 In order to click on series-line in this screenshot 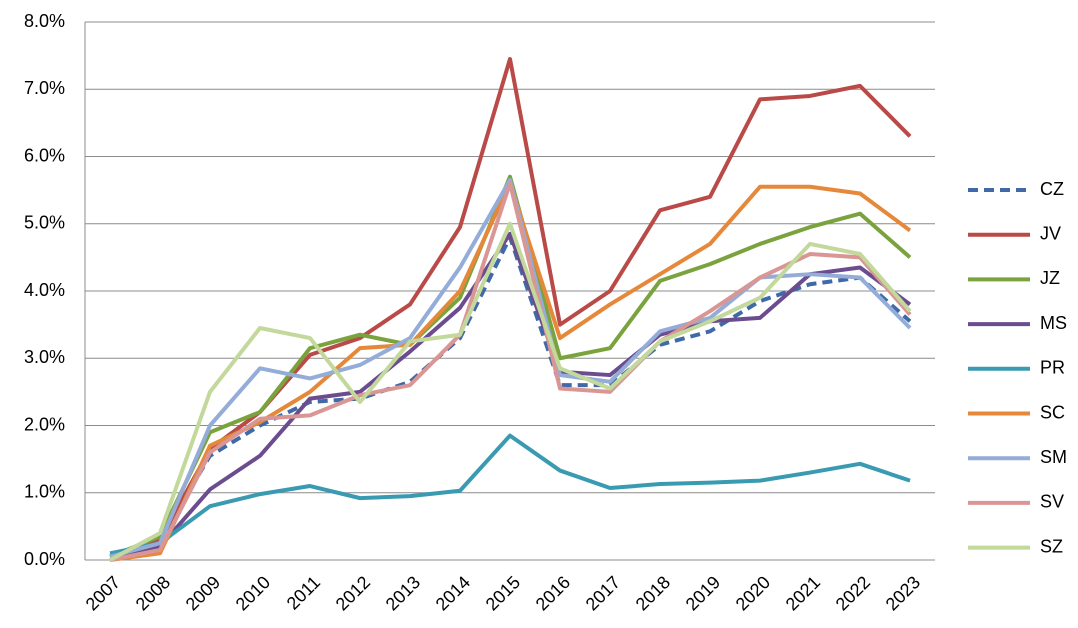, I will do `click(510, 494)`.